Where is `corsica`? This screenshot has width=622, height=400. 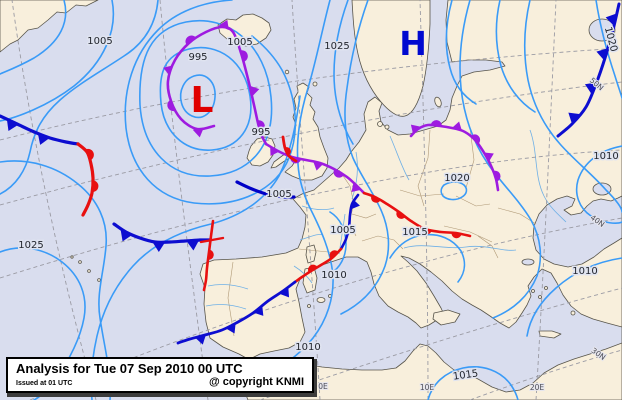 corsica is located at coordinates (311, 254).